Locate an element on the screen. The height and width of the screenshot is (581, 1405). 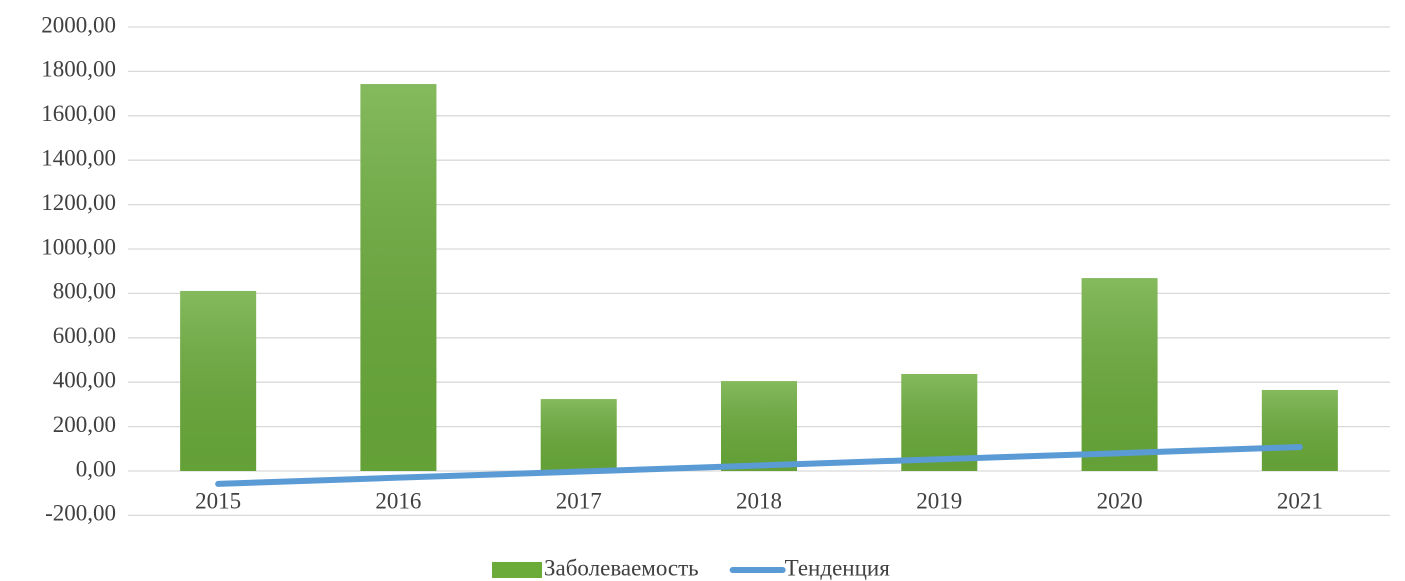
trend-line is located at coordinates (759, 465).